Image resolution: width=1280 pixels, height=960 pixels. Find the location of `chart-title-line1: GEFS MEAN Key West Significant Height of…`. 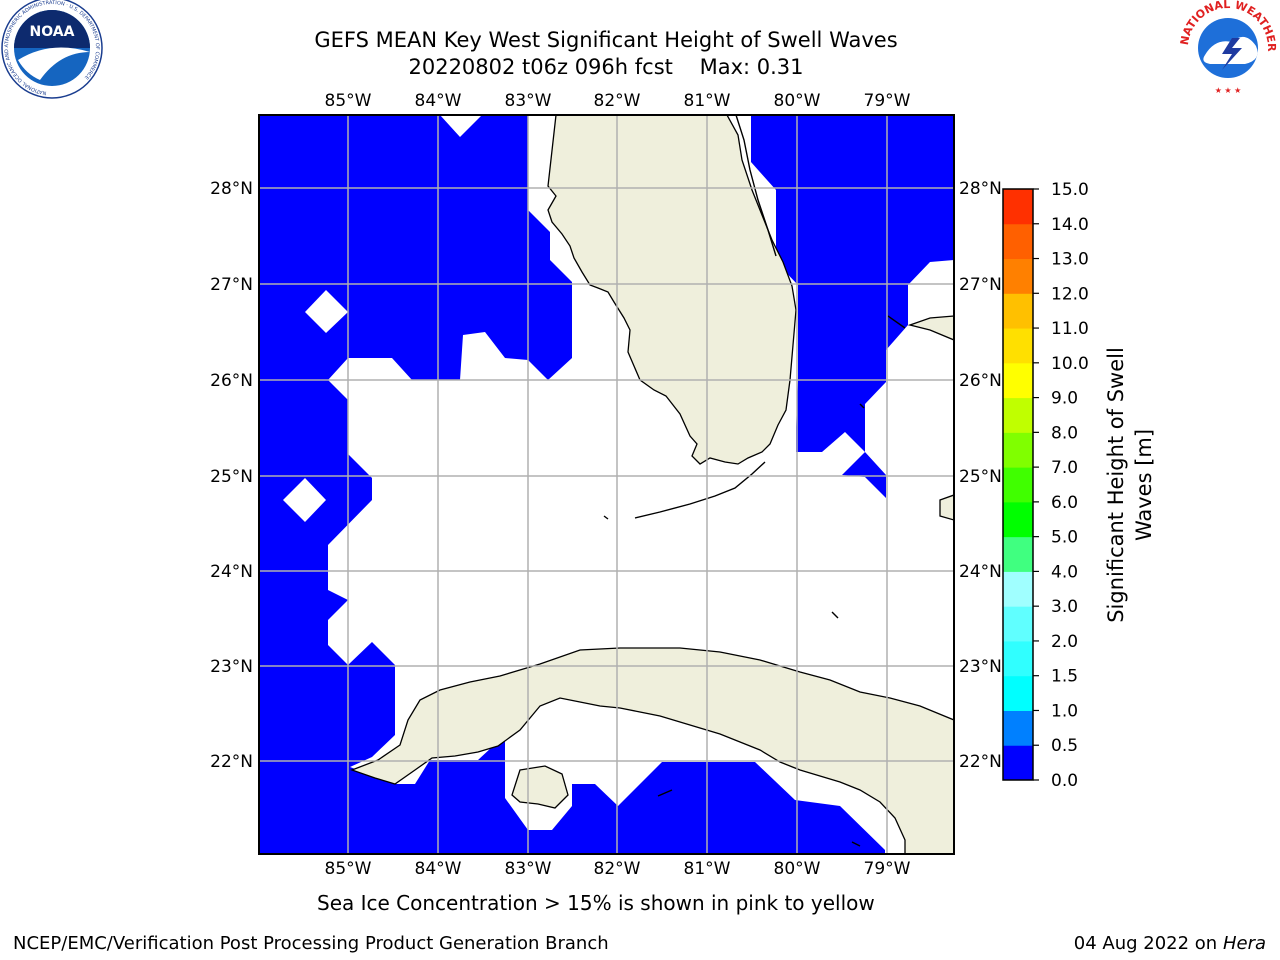

chart-title-line1: GEFS MEAN Key West Significant Height of… is located at coordinates (606, 40).